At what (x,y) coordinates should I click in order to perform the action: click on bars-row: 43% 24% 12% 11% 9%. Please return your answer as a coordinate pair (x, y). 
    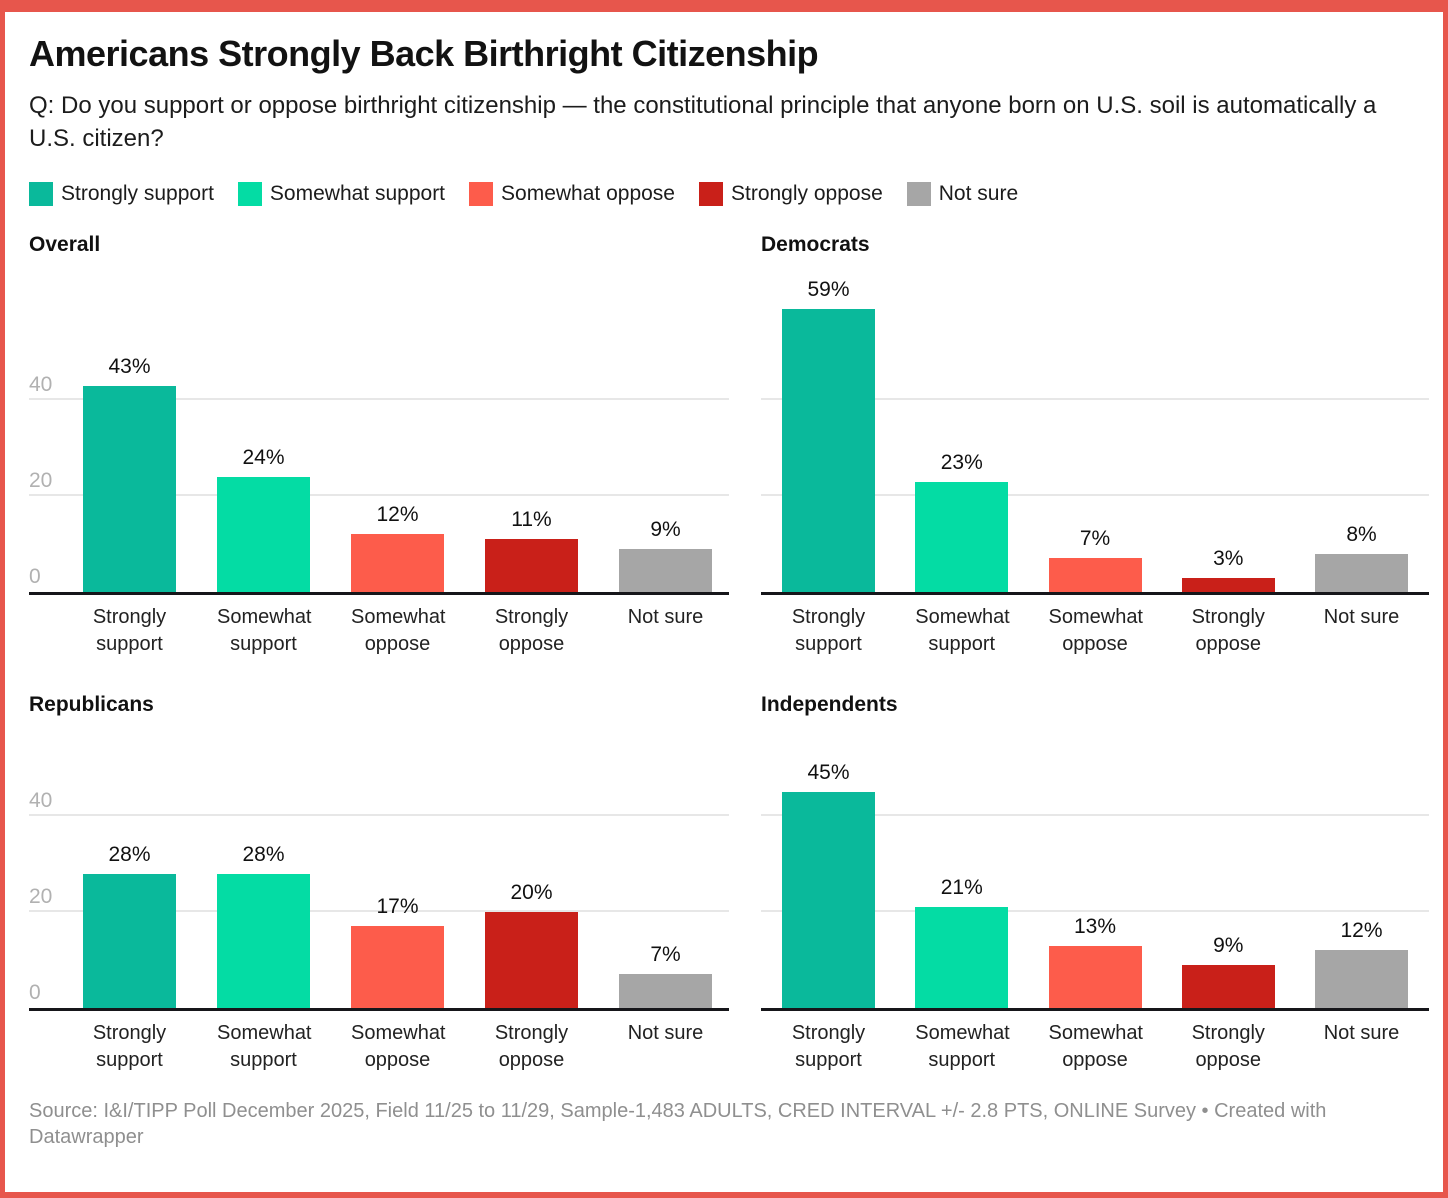
    Looking at the image, I should click on (379, 426).